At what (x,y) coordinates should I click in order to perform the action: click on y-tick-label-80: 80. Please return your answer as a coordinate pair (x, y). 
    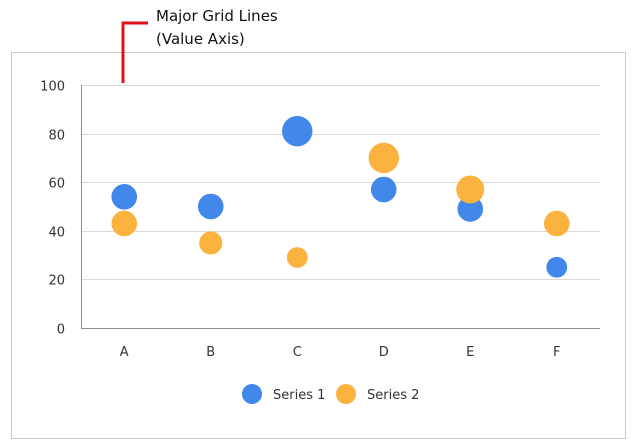
    Looking at the image, I should click on (56, 136).